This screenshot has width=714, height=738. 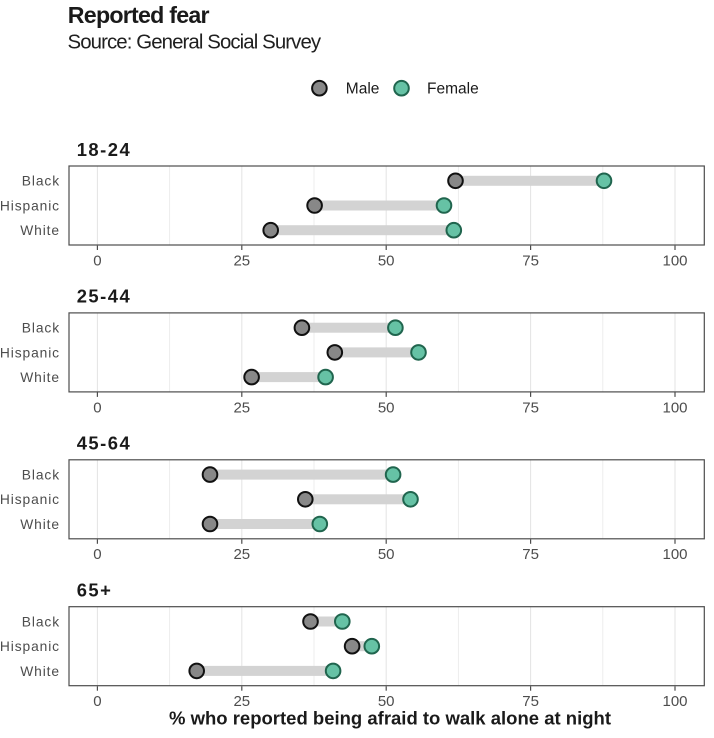 What do you see at coordinates (195, 42) in the screenshot?
I see `svg-text: Source: General Social Survey` at bounding box center [195, 42].